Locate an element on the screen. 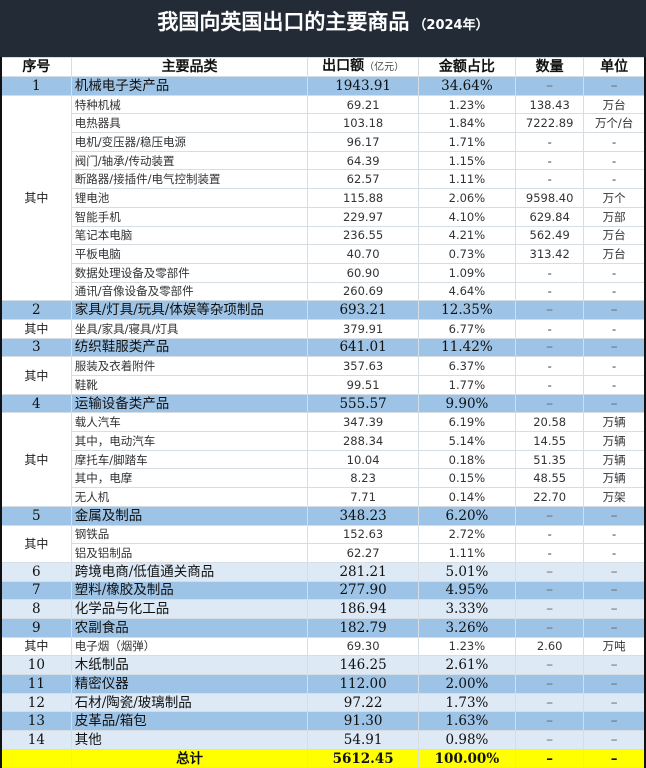  amount-share: 1.77% is located at coordinates (467, 385).